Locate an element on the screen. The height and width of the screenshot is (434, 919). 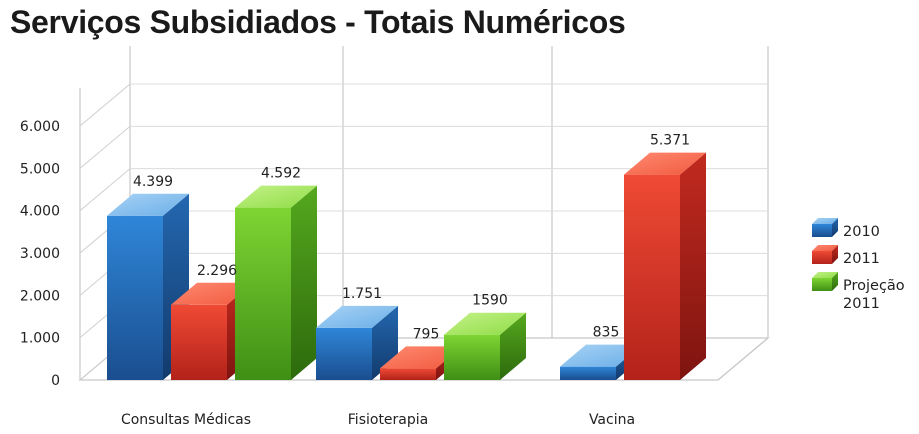
data-label: 835 is located at coordinates (606, 333).